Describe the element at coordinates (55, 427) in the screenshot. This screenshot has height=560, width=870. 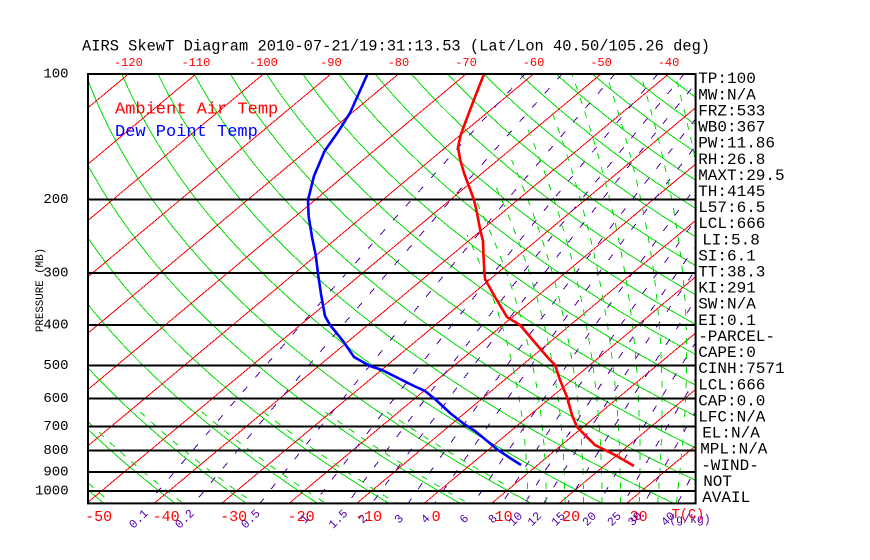
I see `svg-text: 700` at that location.